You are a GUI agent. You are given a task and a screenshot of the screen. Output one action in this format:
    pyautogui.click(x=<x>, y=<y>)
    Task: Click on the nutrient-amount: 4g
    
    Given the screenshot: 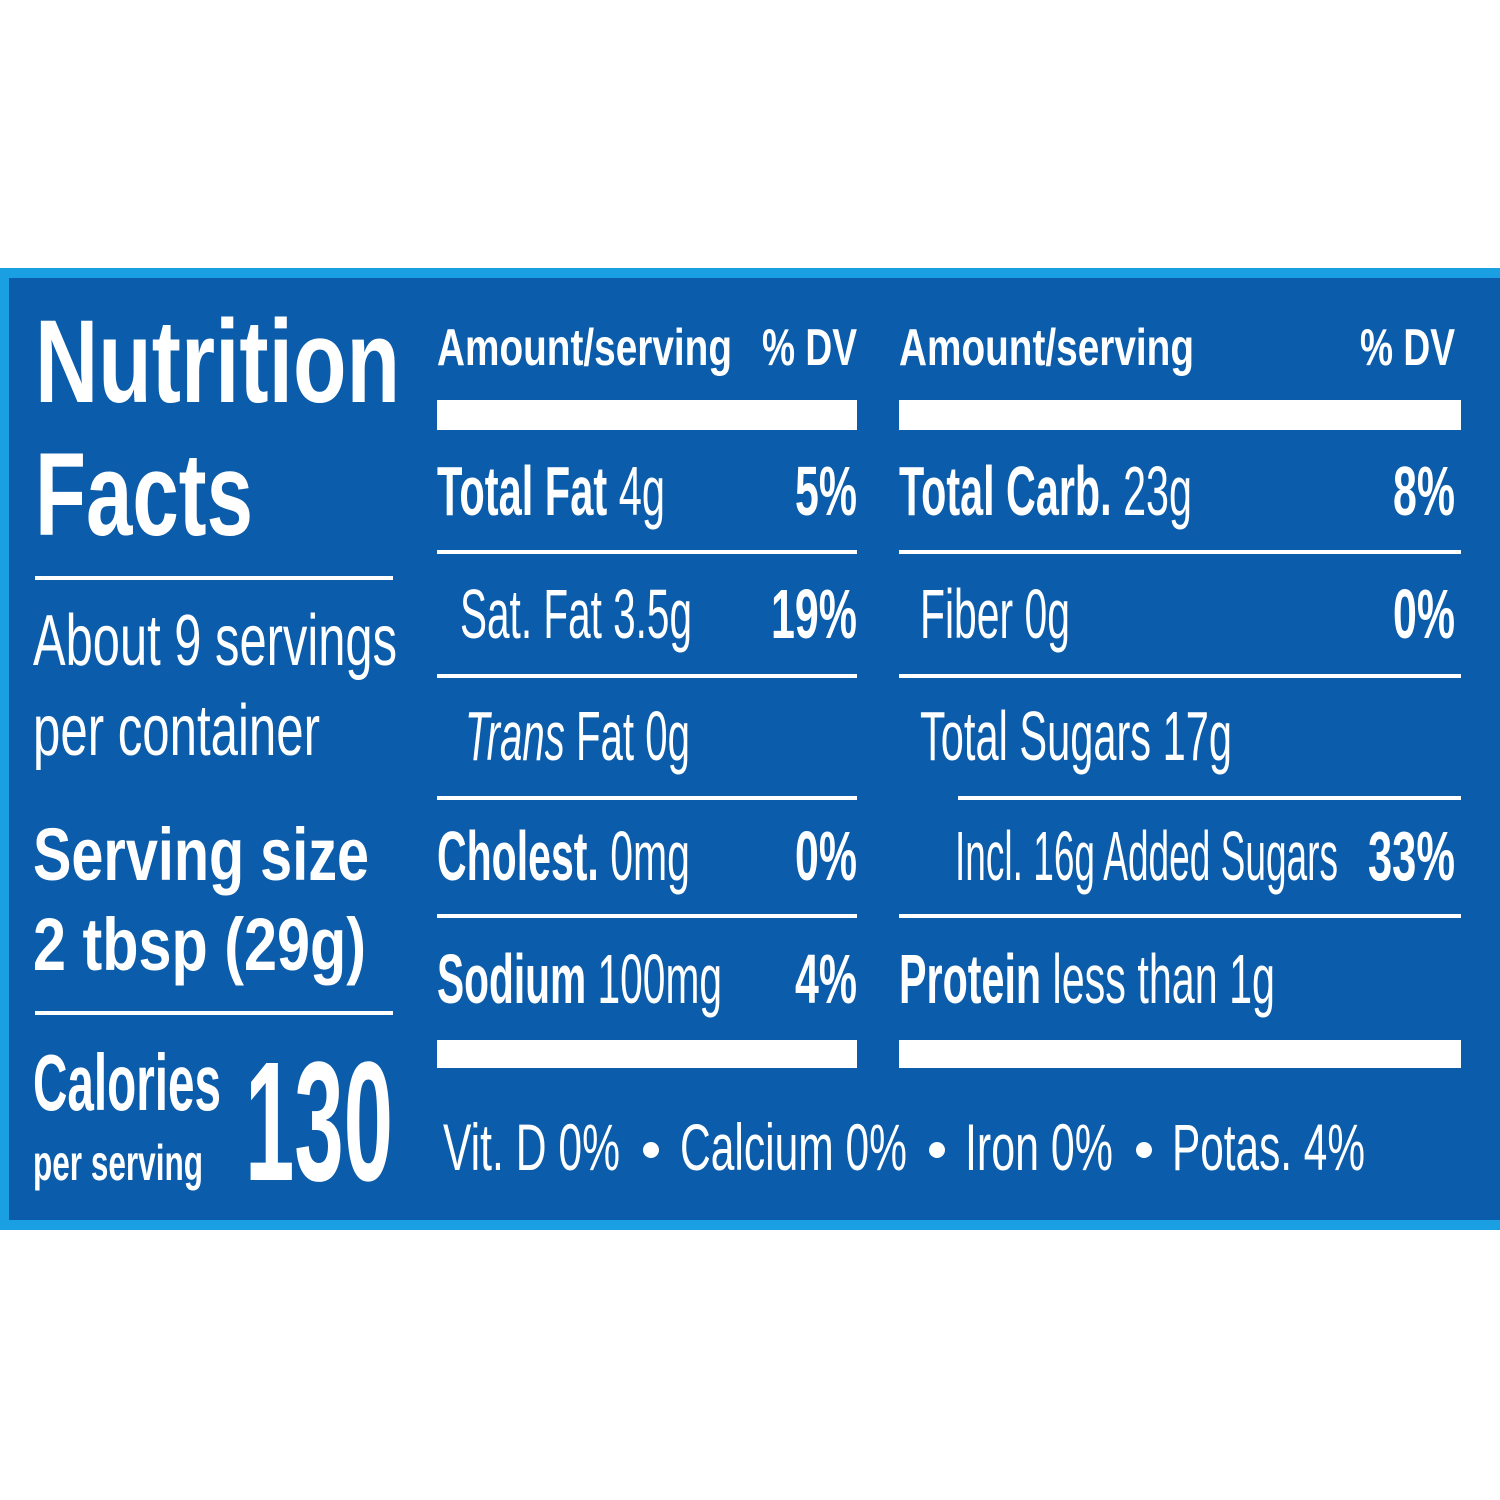 What is the action you would take?
    pyautogui.click(x=642, y=491)
    